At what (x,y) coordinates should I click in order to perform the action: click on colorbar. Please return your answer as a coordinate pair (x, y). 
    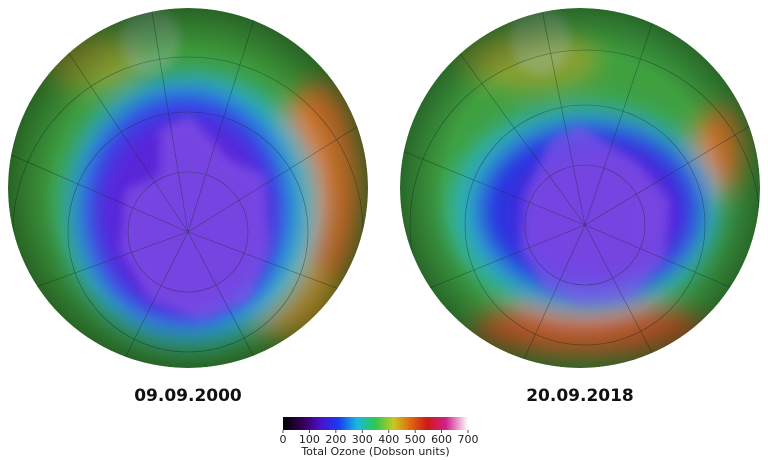
    Looking at the image, I should click on (375, 423).